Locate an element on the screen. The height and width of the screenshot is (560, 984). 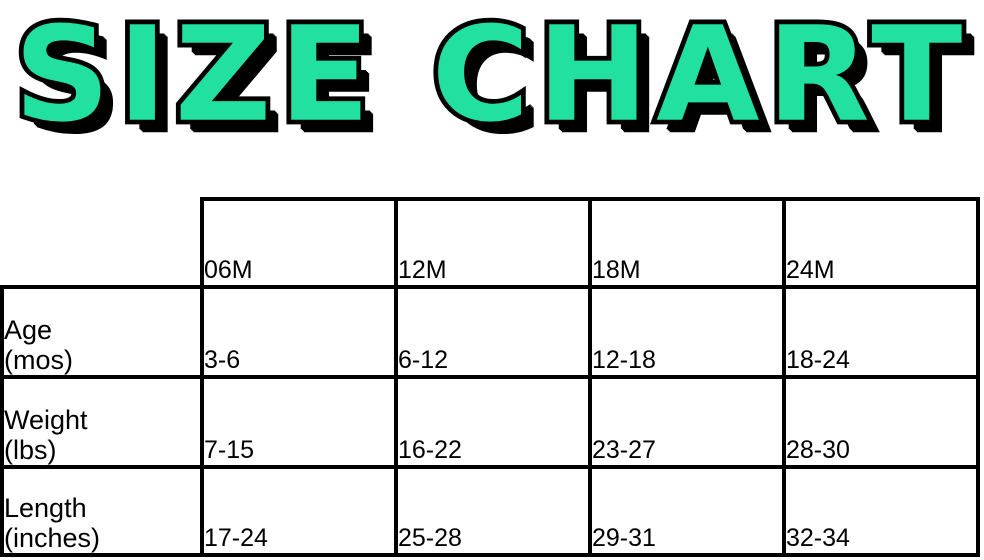
cell-age-18m: 12-18 is located at coordinates (687, 332).